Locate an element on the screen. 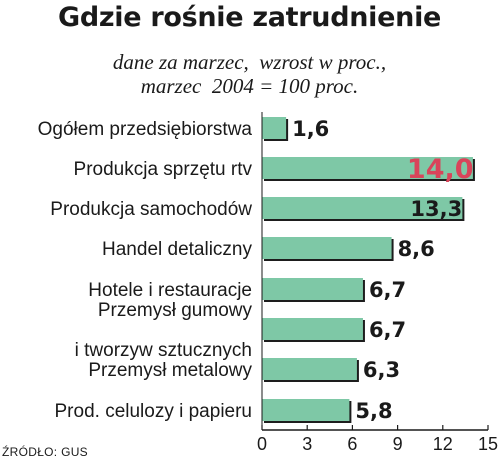  x-tick-label: 3 is located at coordinates (307, 444).